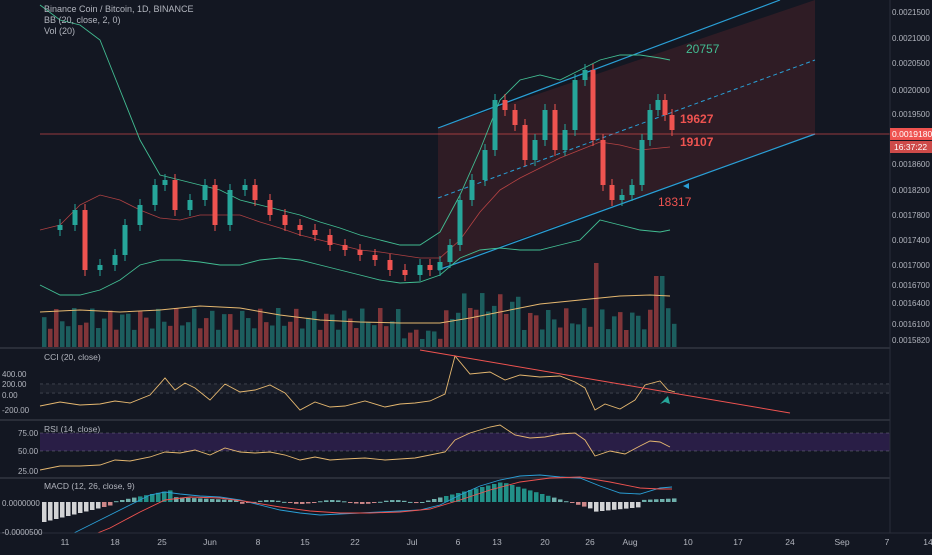 This screenshot has height=555, width=932. I want to click on level-mid-label: 19107, so click(697, 142).